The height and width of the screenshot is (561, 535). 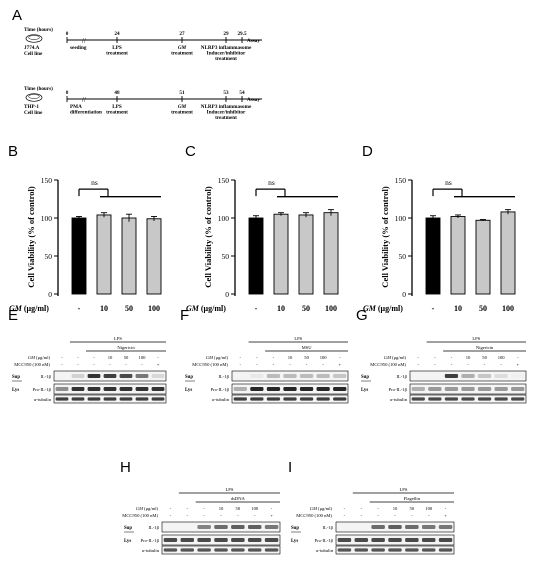 What do you see at coordinates (253, 100) in the screenshot?
I see `timeline-label: Assay` at bounding box center [253, 100].